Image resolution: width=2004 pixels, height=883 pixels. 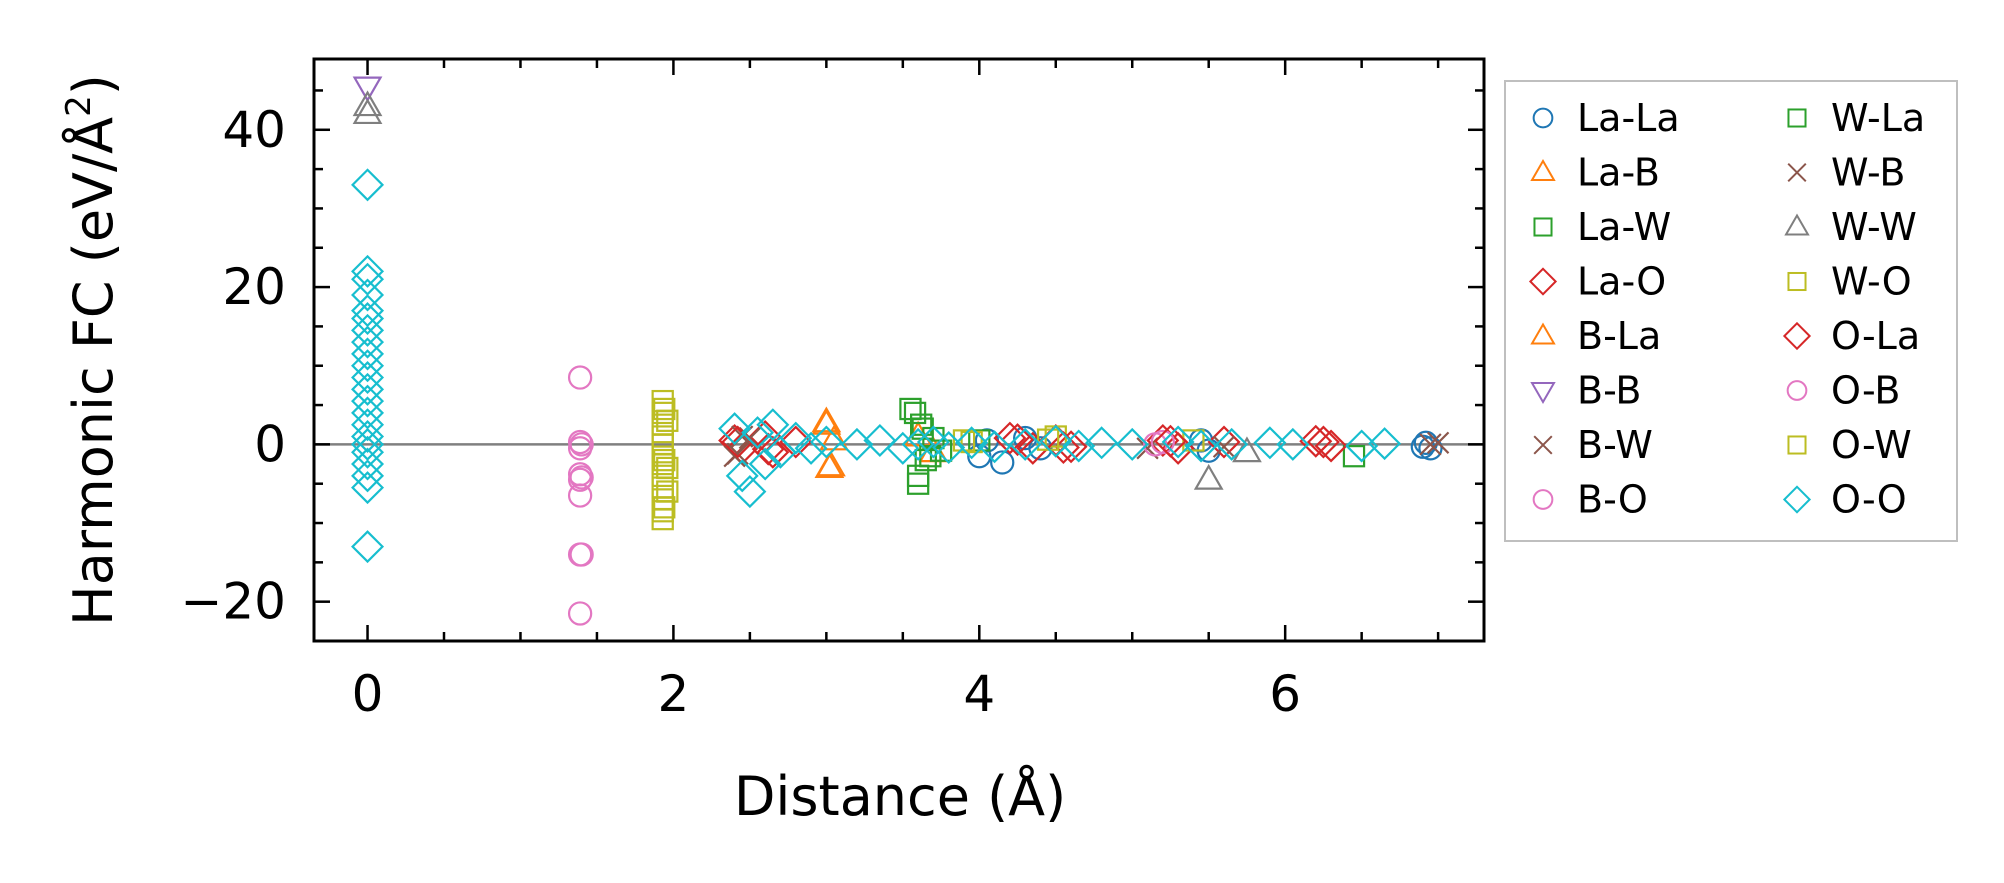 I want to click on legend-label: W-W, so click(x=1874, y=227).